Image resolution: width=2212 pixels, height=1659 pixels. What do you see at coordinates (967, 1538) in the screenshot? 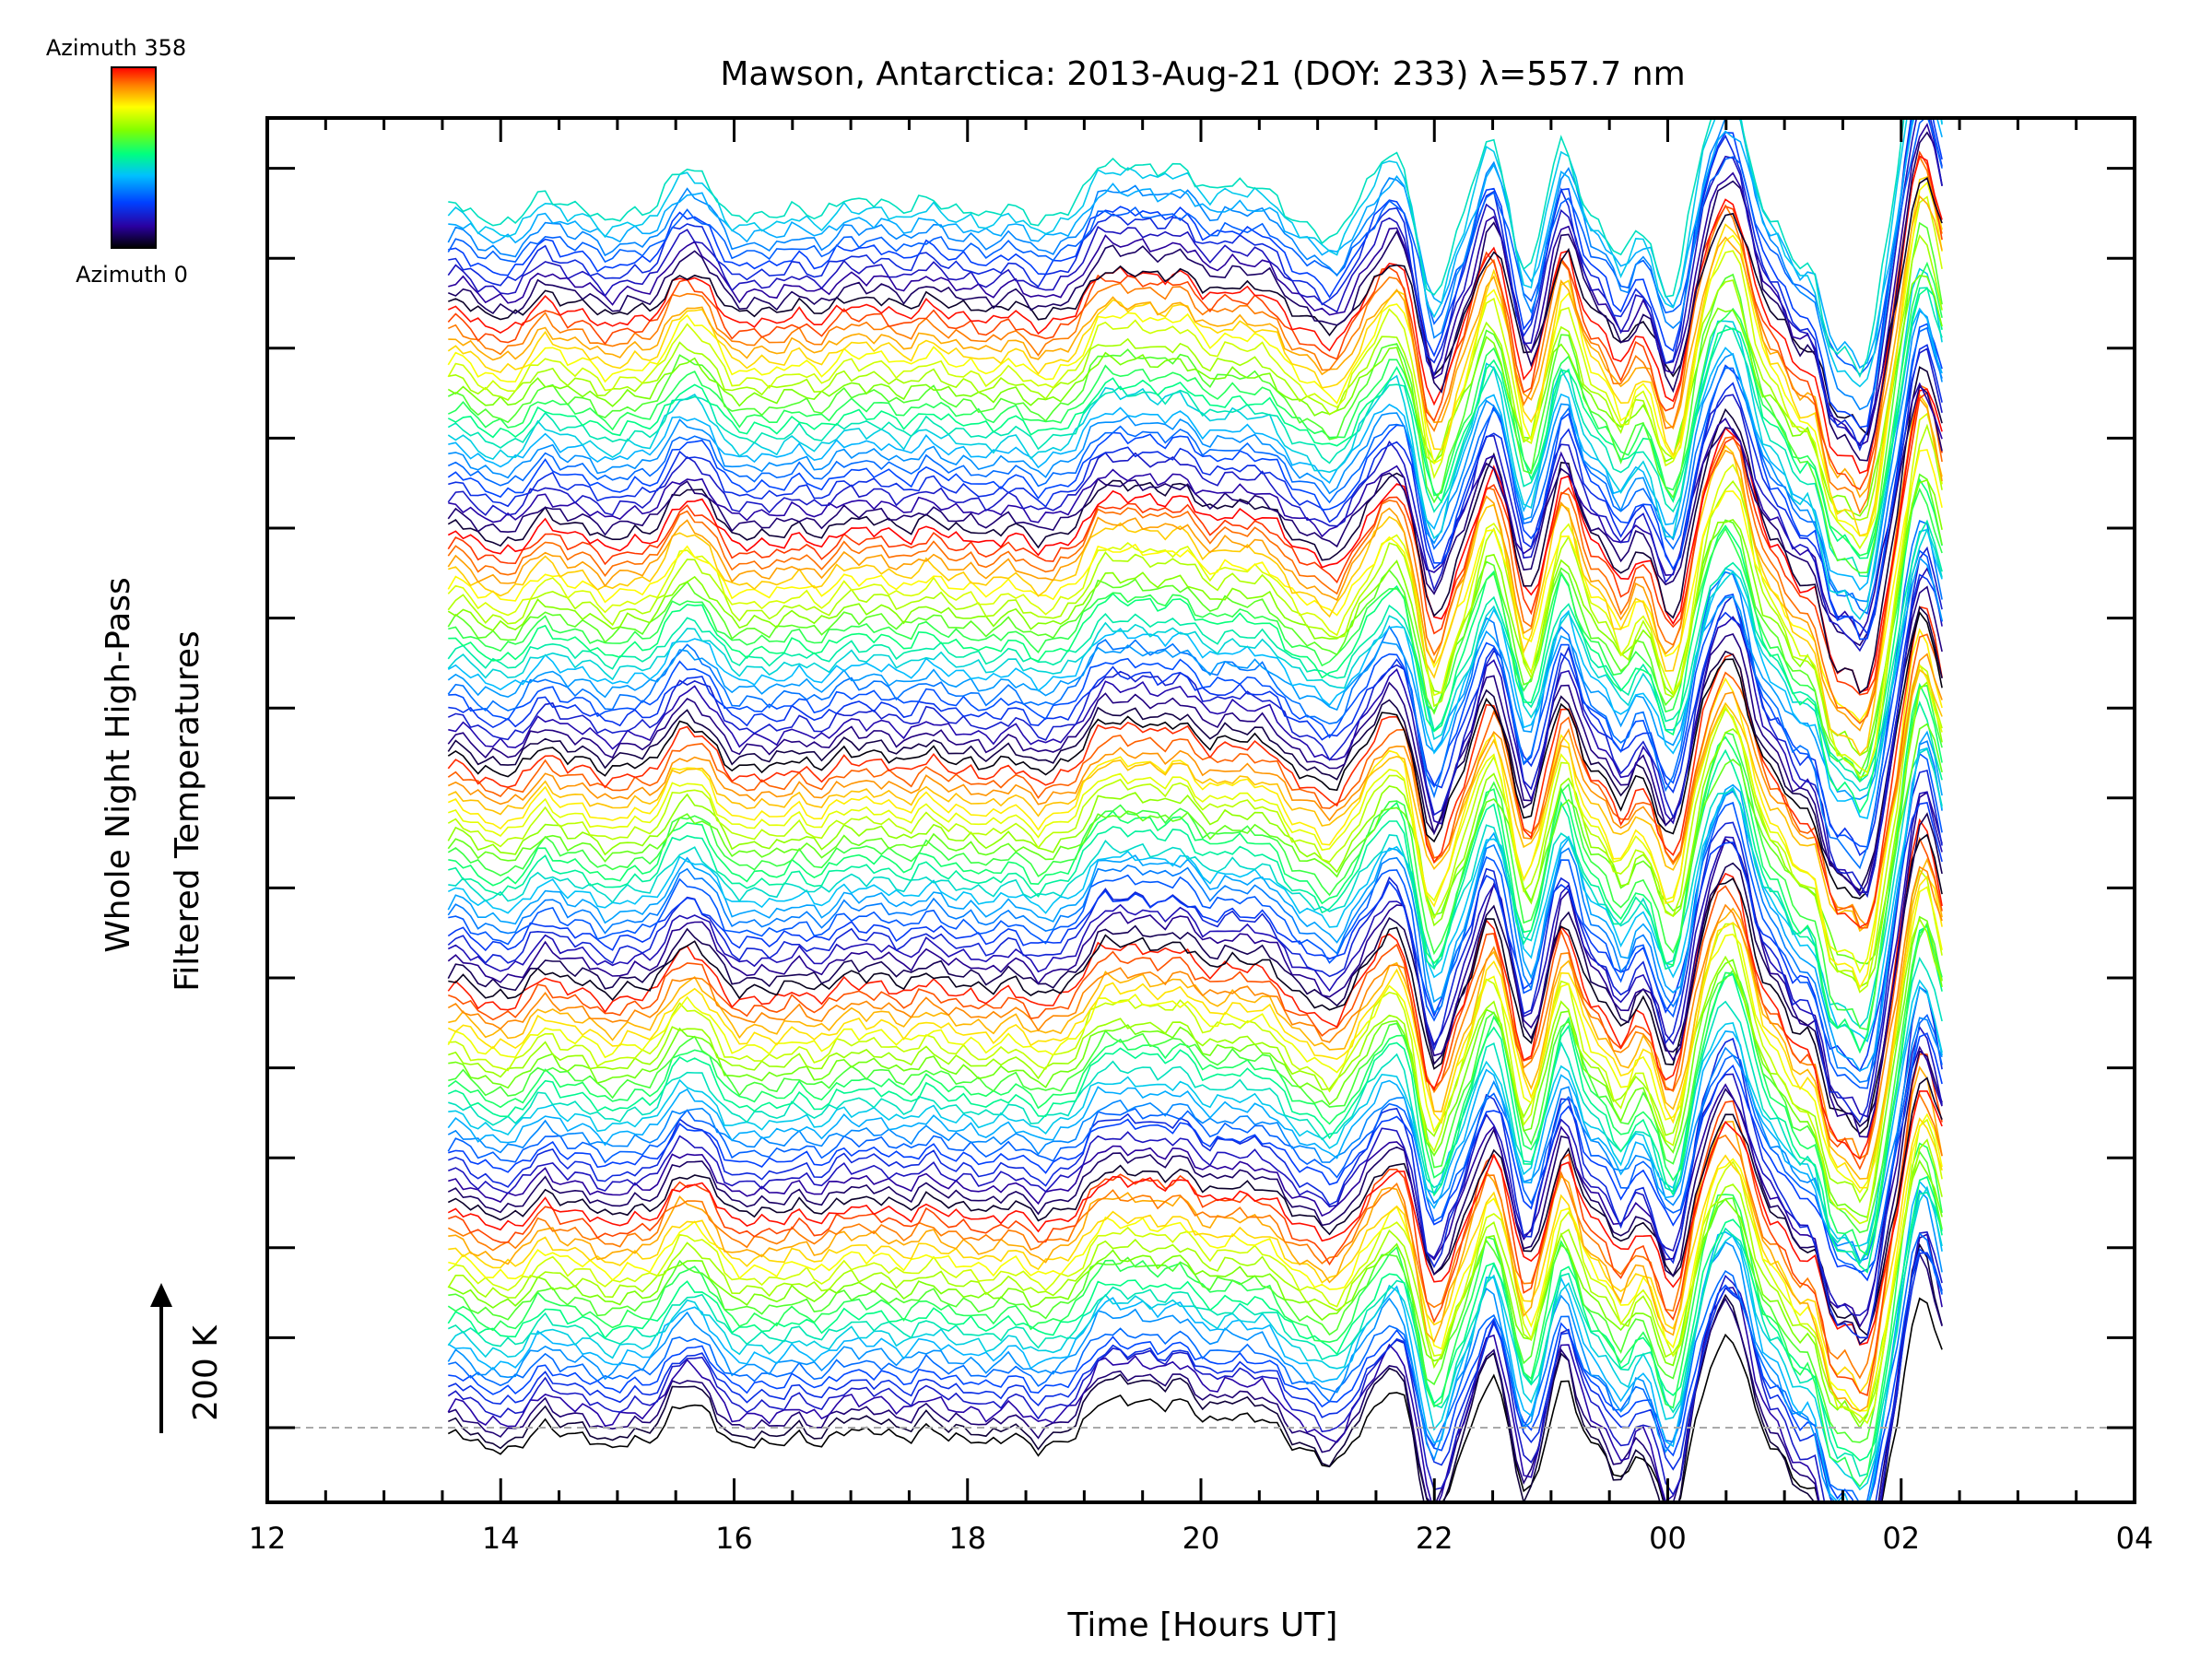
I see `x-tick-label: 18` at bounding box center [967, 1538].